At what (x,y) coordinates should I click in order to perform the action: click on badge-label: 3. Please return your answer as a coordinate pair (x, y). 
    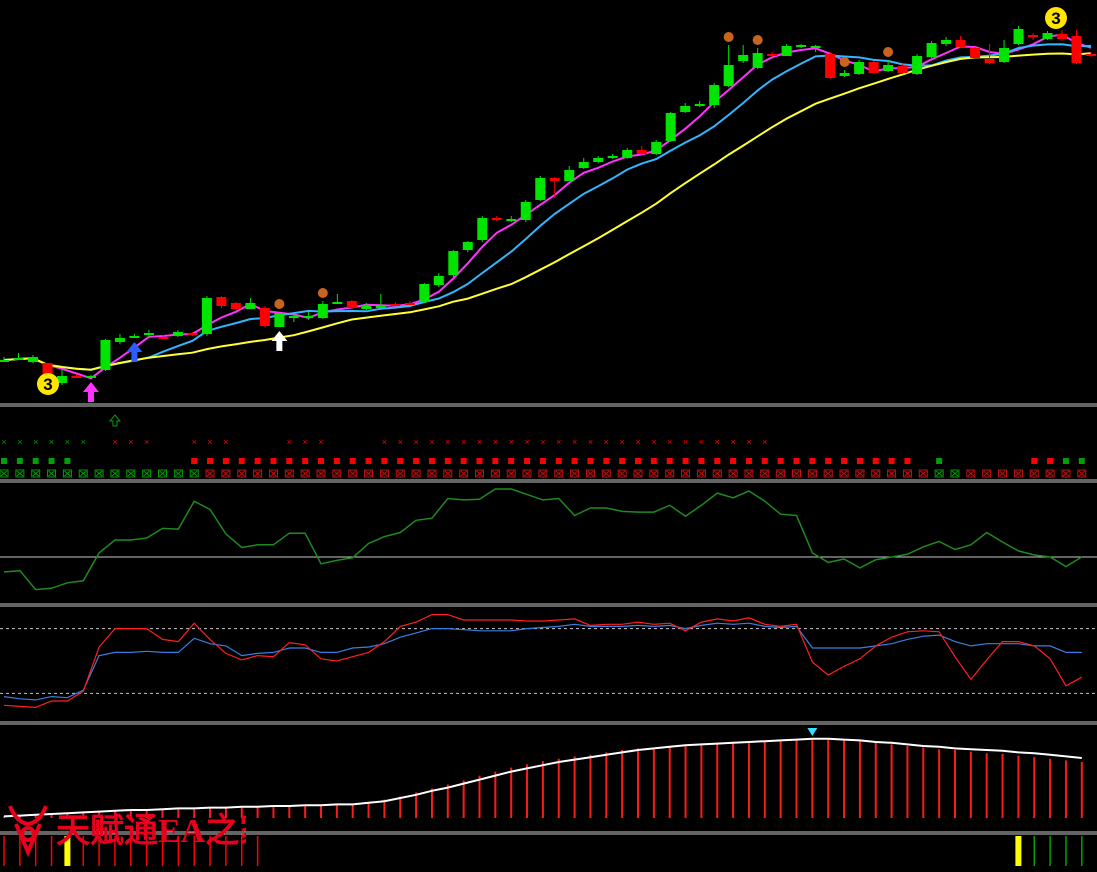
    Looking at the image, I should click on (47, 384).